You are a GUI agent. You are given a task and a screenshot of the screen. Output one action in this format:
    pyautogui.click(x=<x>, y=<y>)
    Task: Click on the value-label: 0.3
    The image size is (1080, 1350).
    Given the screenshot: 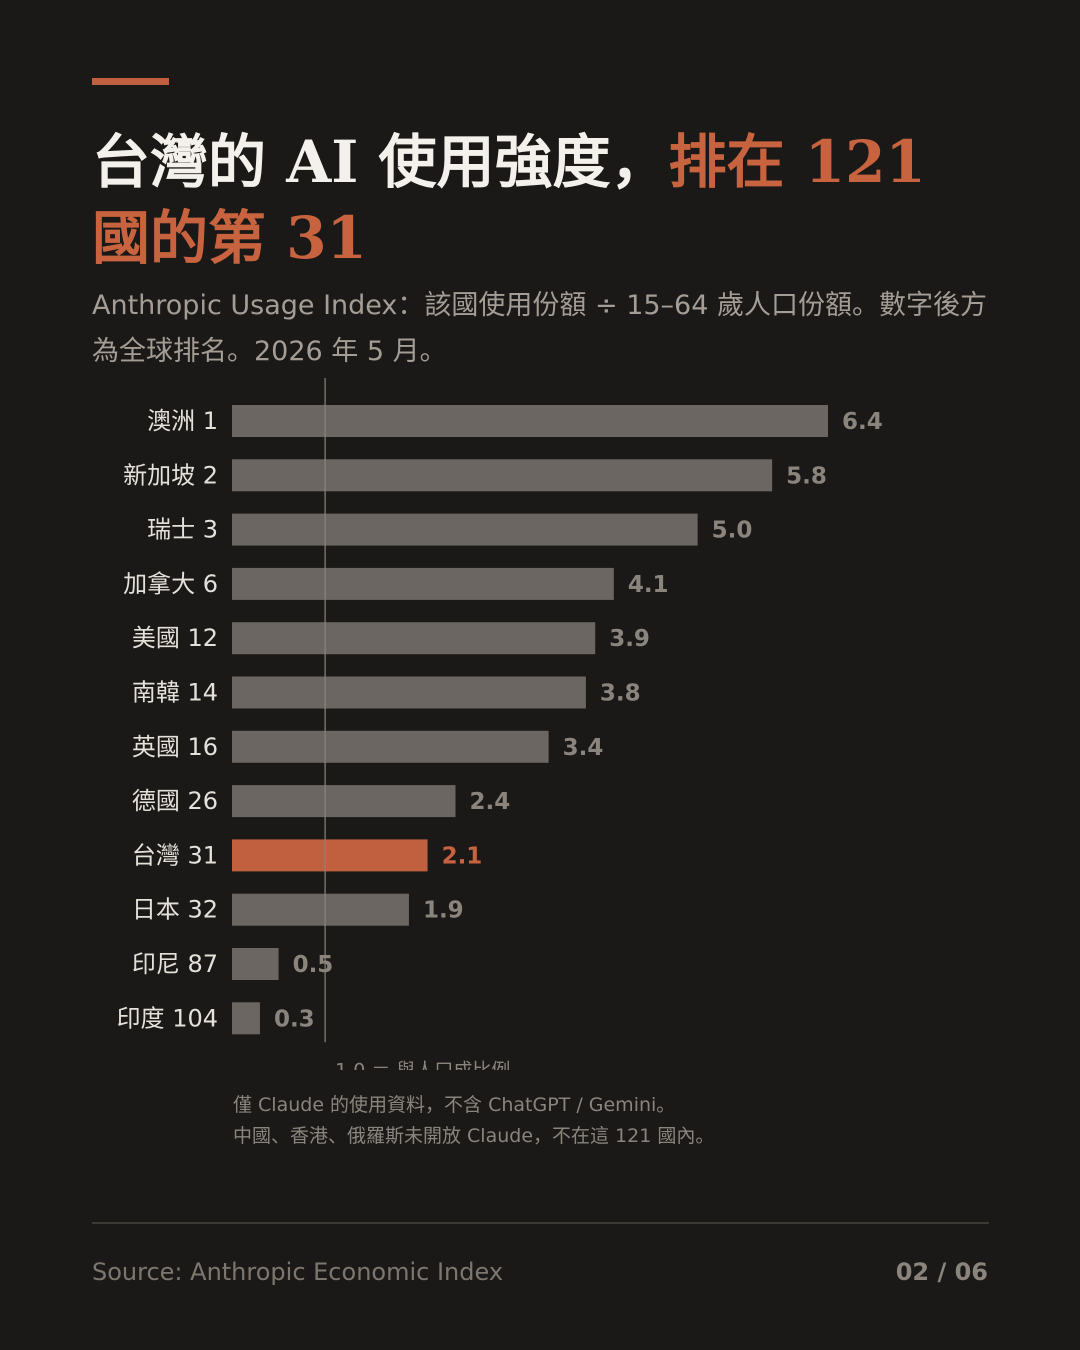 What is the action you would take?
    pyautogui.click(x=294, y=1019)
    